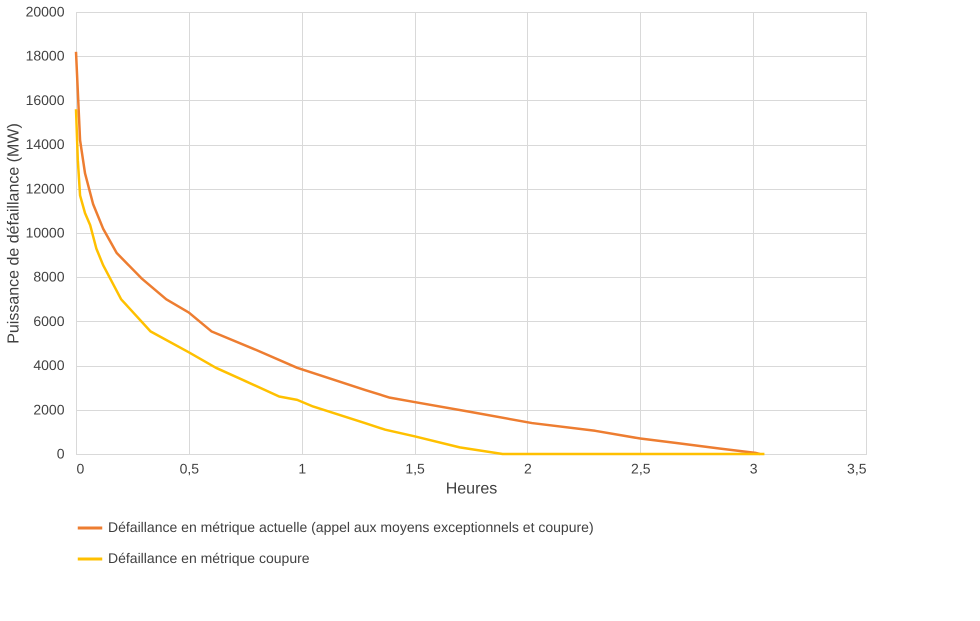 The width and height of the screenshot is (980, 621). Describe the element at coordinates (49, 276) in the screenshot. I see `y-tick-label: 8000` at that location.